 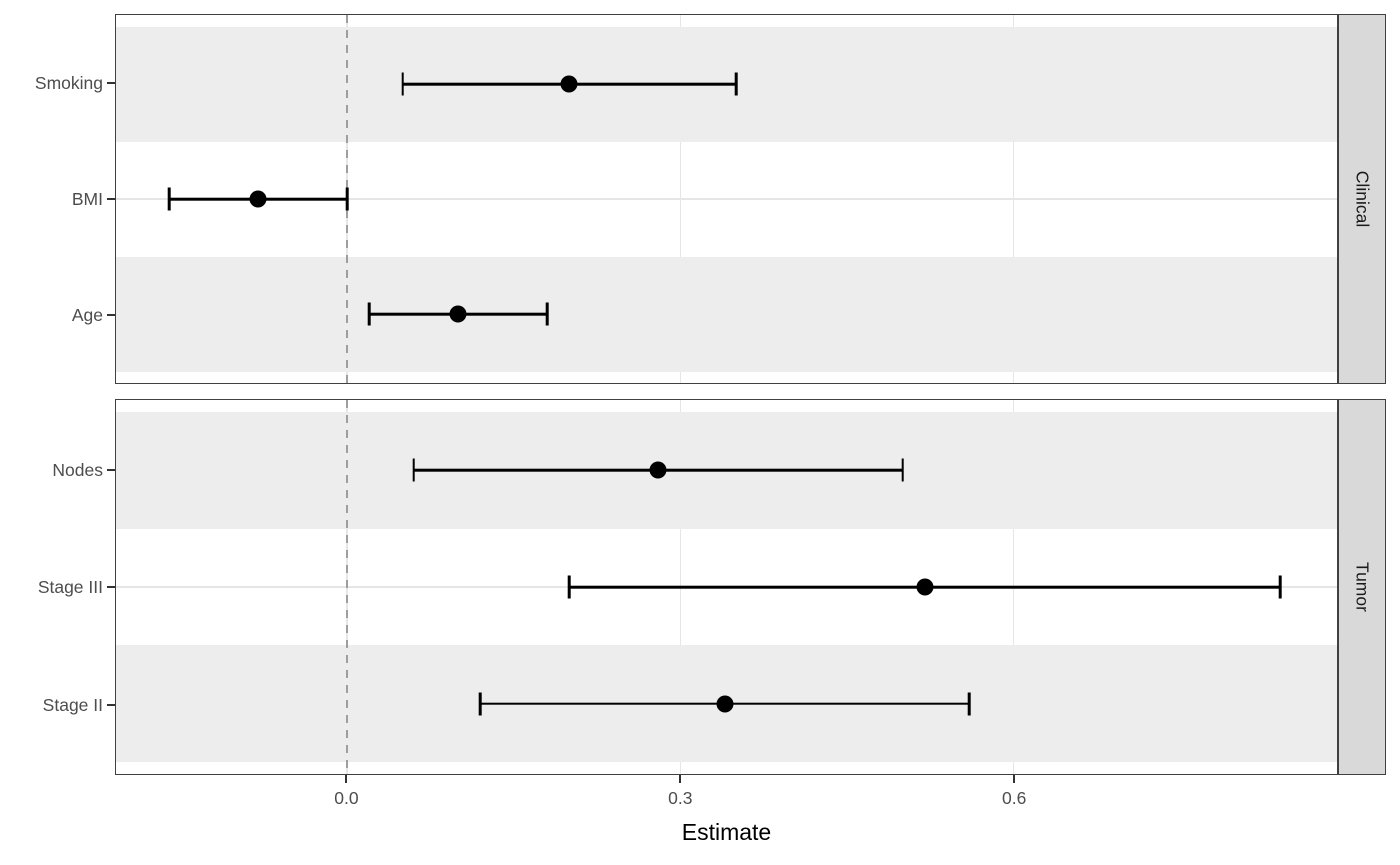 What do you see at coordinates (347, 587) in the screenshot?
I see `reference-line` at bounding box center [347, 587].